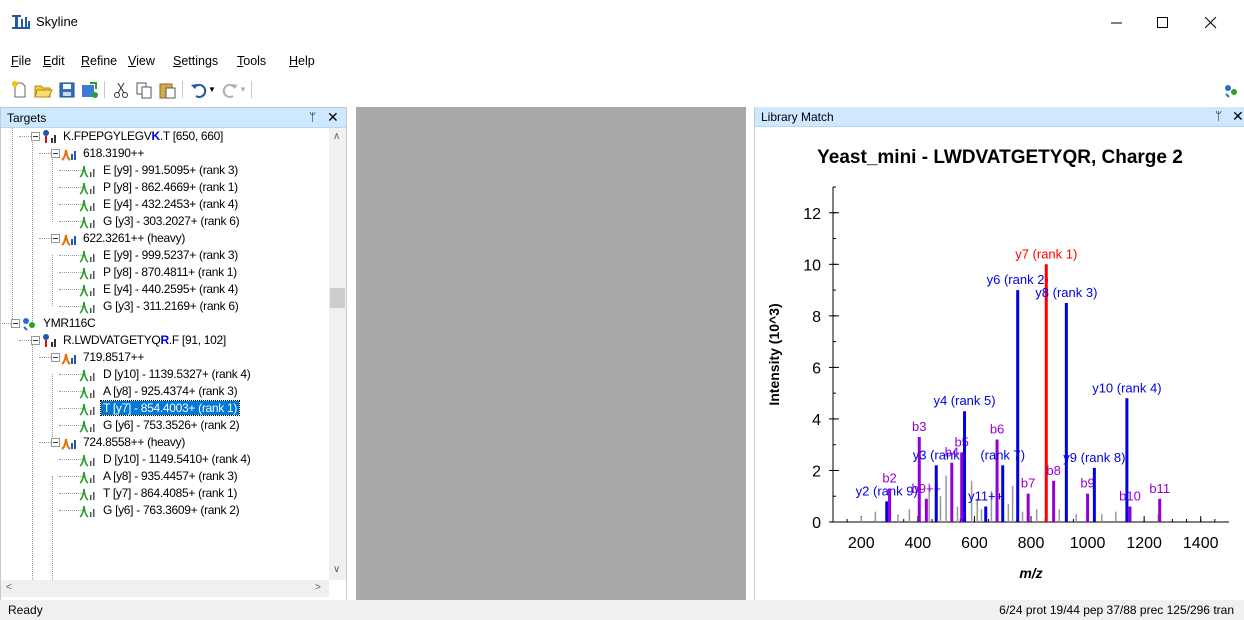 This screenshot has width=1244, height=620. I want to click on toolbar-separator, so click(251, 89).